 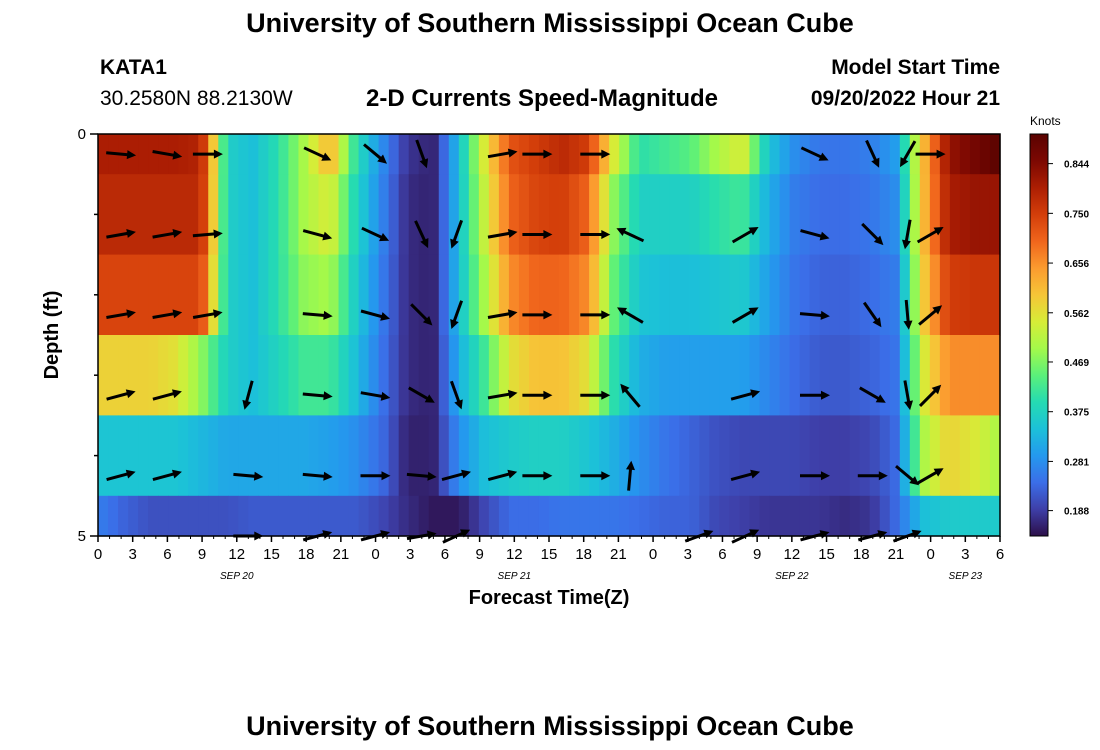 I want to click on colorbar-tick-label: 0.375, so click(x=1076, y=413).